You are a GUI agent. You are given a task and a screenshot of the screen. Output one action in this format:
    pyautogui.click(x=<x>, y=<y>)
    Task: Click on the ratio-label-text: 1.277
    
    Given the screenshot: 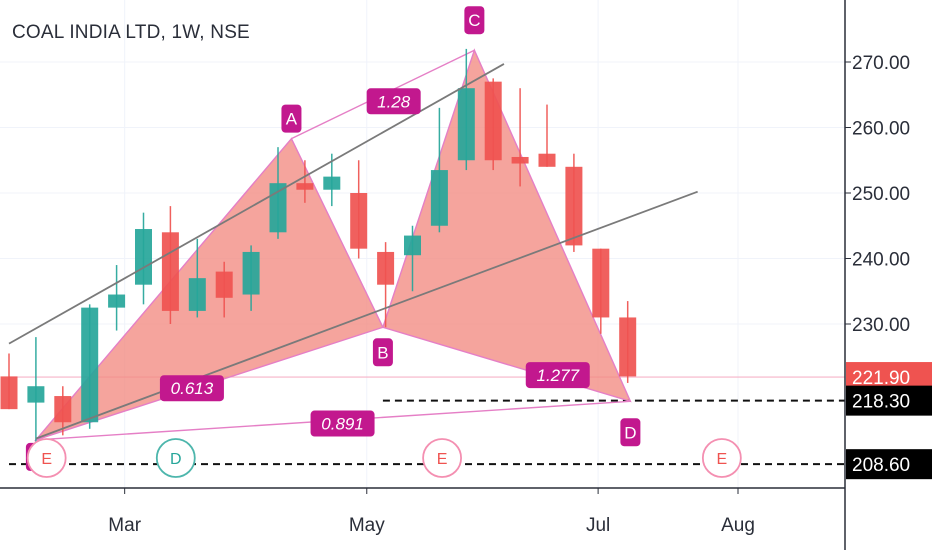 What is the action you would take?
    pyautogui.click(x=557, y=375)
    